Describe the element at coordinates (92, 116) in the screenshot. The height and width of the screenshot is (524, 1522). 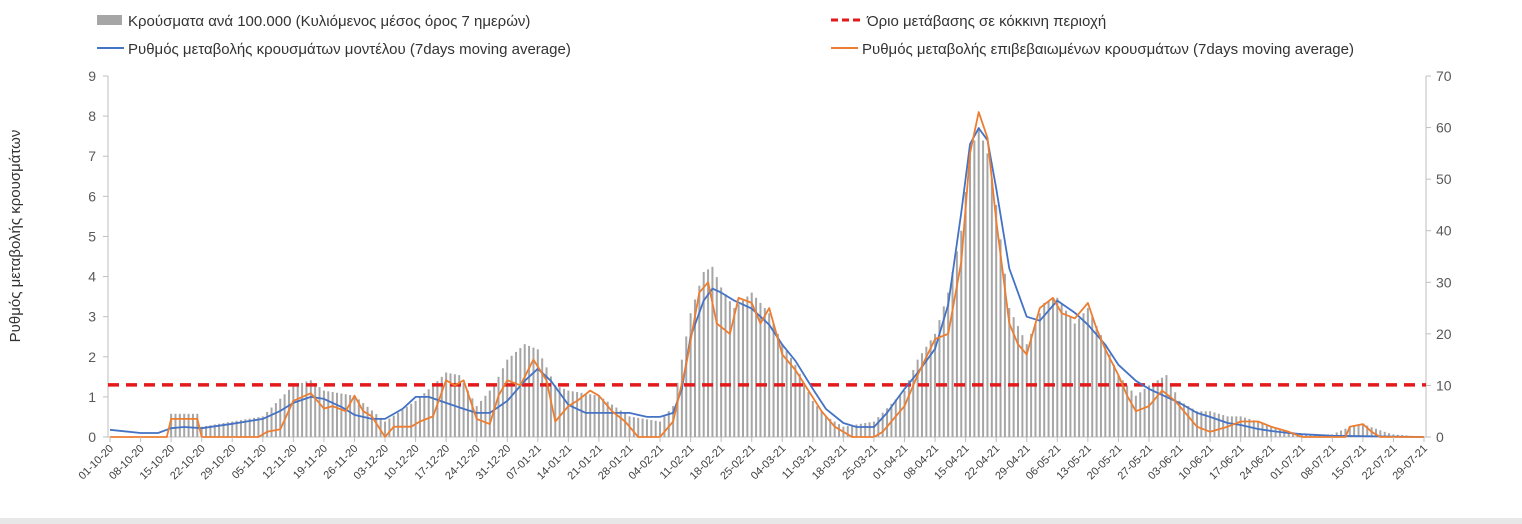
I see `left-tick-label: 8` at that location.